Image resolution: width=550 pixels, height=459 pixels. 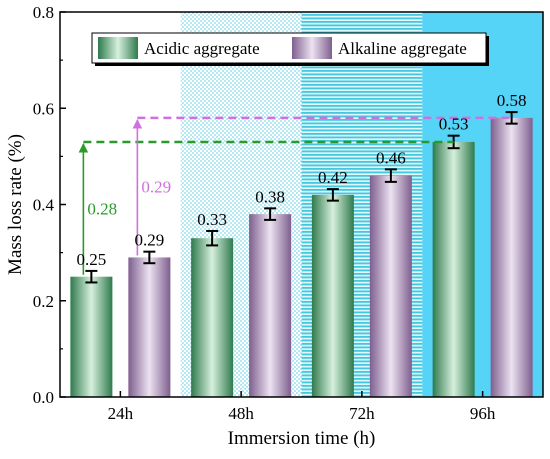 I want to click on x-tick-label-96h: 96h, so click(x=483, y=413).